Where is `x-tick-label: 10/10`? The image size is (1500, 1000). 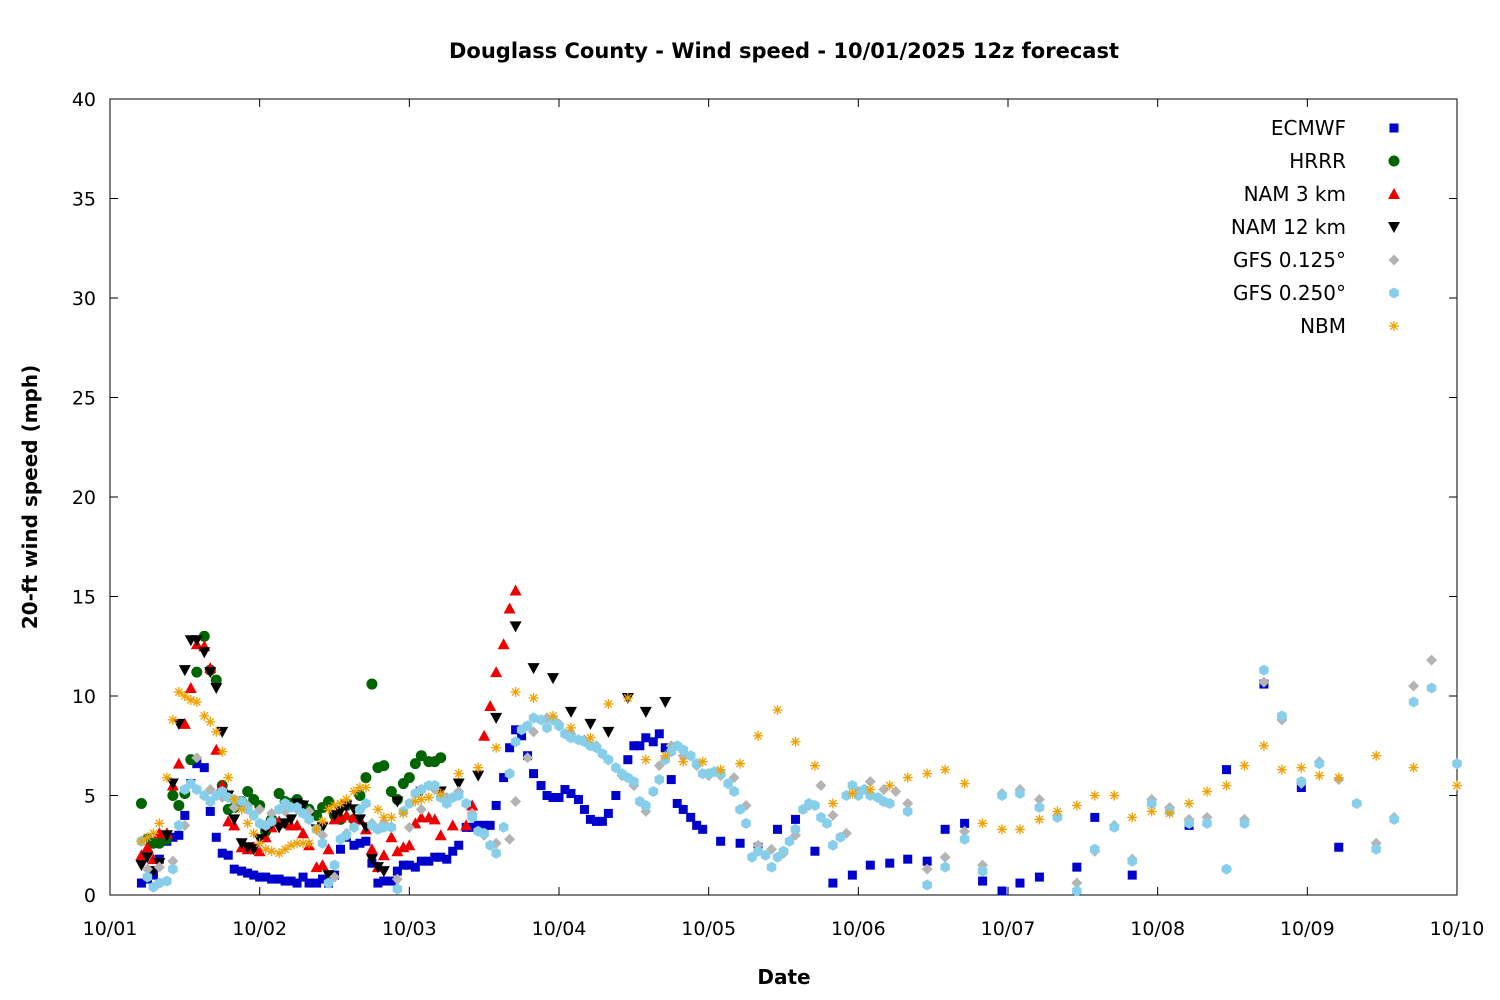
x-tick-label: 10/10 is located at coordinates (1457, 929).